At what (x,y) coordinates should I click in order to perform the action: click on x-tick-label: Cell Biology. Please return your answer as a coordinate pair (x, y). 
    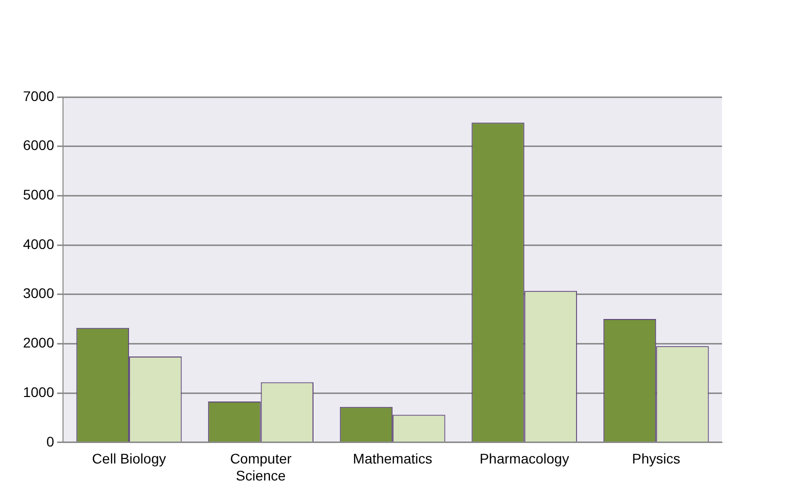
    Looking at the image, I should click on (129, 458).